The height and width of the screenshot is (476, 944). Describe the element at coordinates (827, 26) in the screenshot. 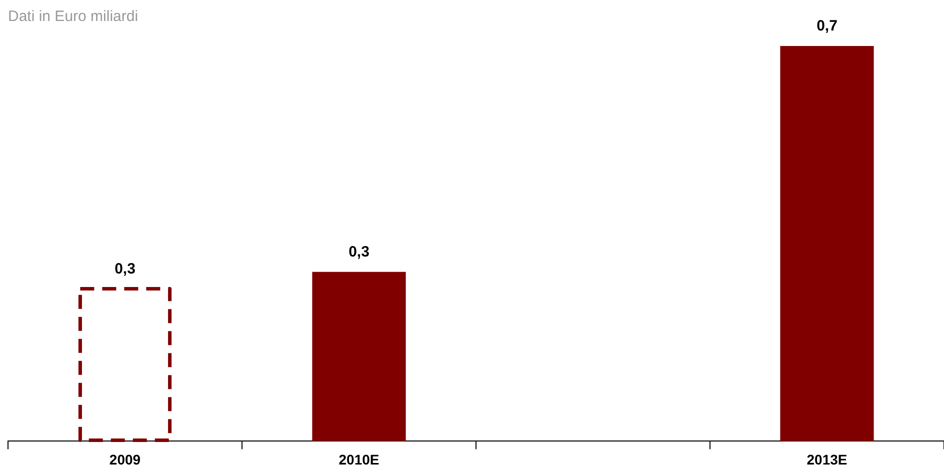

I see `data-label: 0,7` at that location.